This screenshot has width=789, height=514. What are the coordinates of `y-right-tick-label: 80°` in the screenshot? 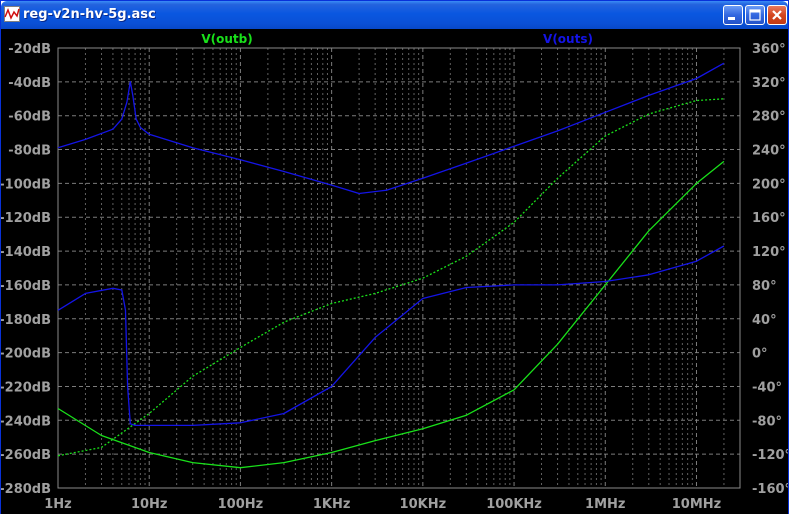 It's located at (764, 286).